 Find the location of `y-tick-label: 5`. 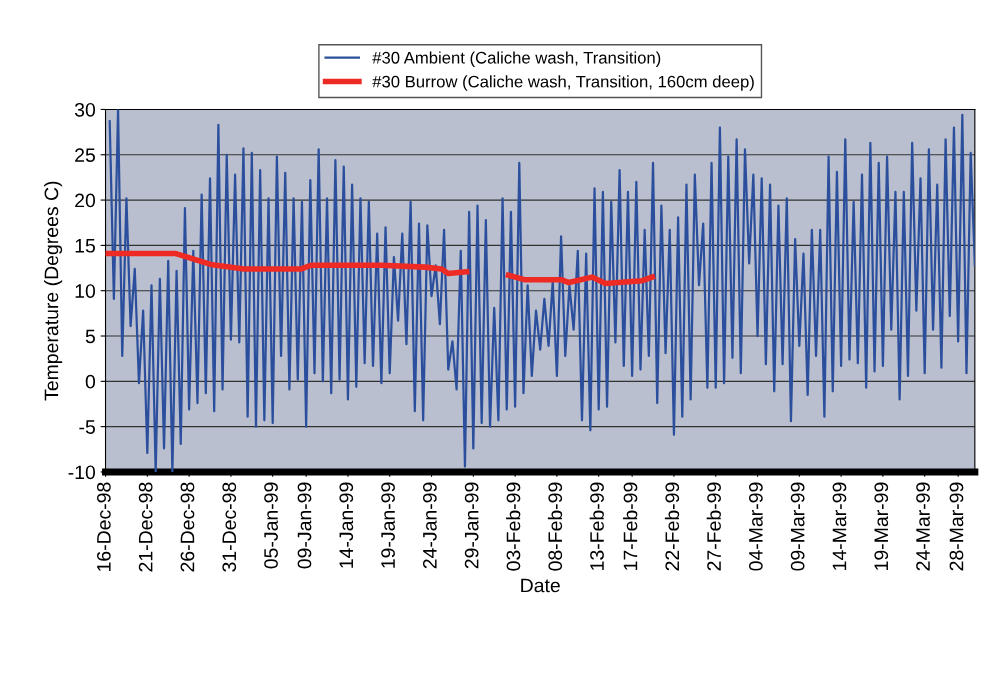

y-tick-label: 5 is located at coordinates (90, 336).